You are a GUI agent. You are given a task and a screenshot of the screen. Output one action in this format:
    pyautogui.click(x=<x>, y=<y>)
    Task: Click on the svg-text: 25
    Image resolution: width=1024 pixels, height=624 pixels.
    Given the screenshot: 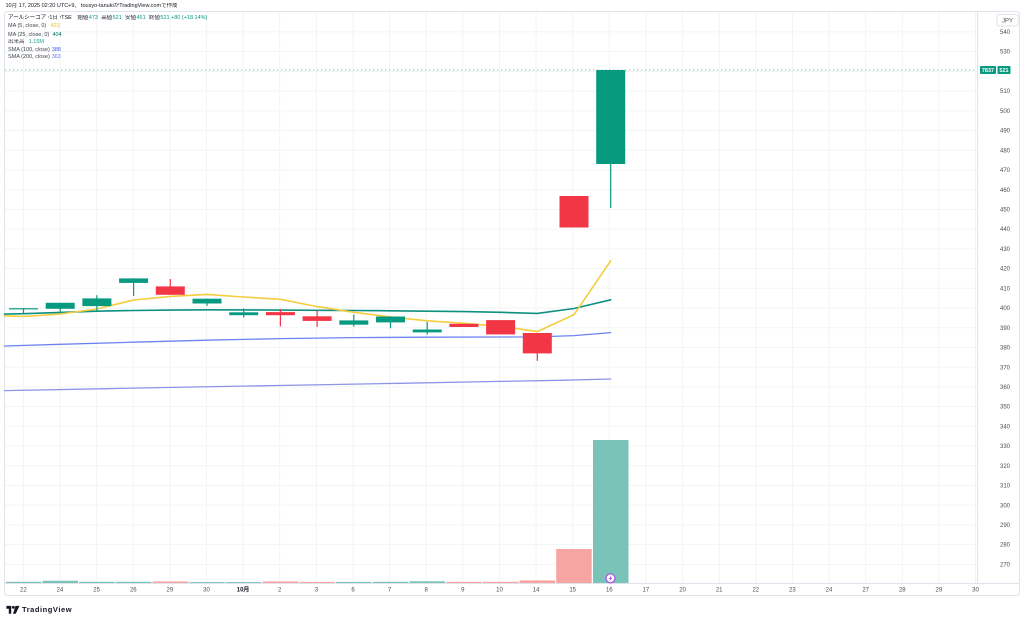 What is the action you would take?
    pyautogui.click(x=96, y=591)
    